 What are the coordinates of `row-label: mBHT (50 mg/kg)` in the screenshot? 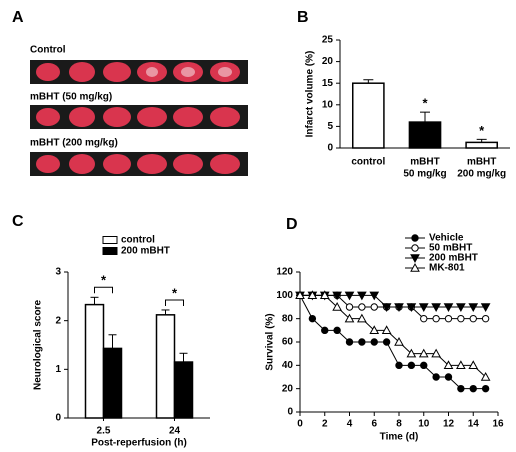 It's located at (71, 97).